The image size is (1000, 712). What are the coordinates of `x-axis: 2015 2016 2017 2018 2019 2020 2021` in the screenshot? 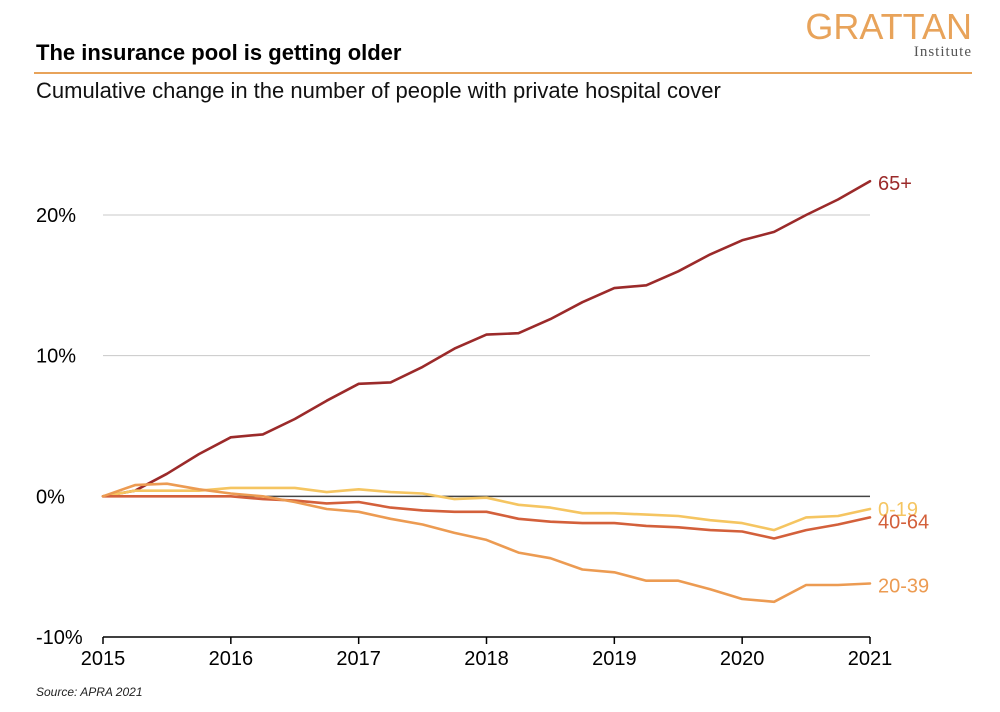 It's located at (487, 653).